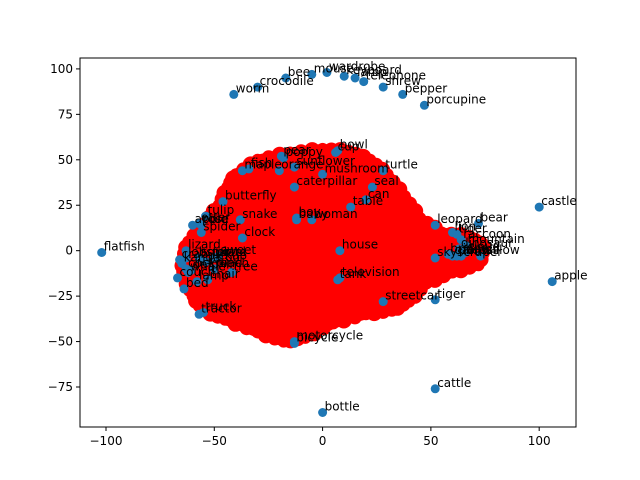 The width and height of the screenshot is (640, 480). I want to click on y-axis: −75 −50 −25 0 25 50 75 100, so click(64, 228).